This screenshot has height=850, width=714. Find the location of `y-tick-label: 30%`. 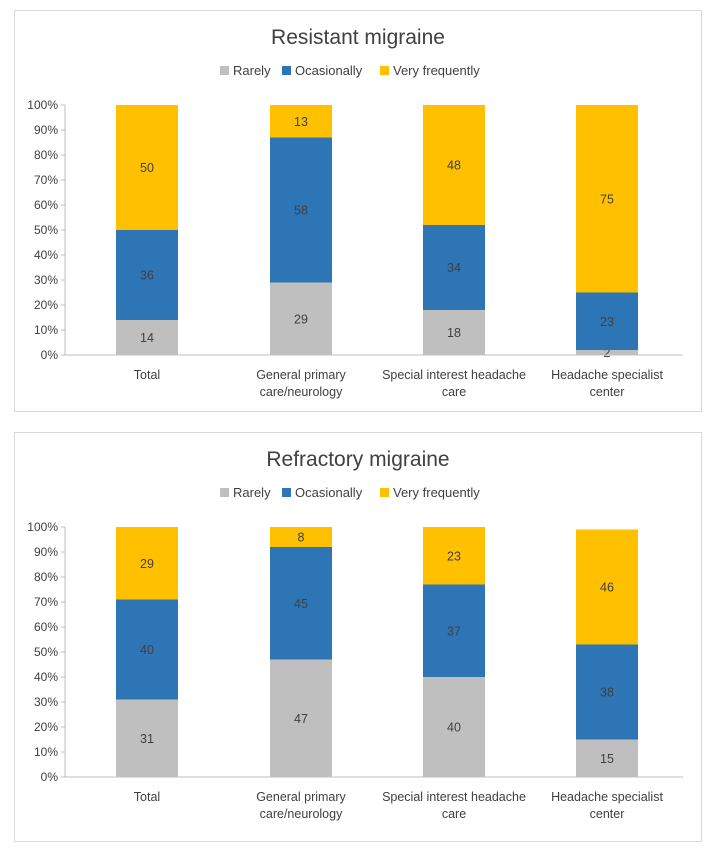

y-tick-label: 30% is located at coordinates (46, 280).